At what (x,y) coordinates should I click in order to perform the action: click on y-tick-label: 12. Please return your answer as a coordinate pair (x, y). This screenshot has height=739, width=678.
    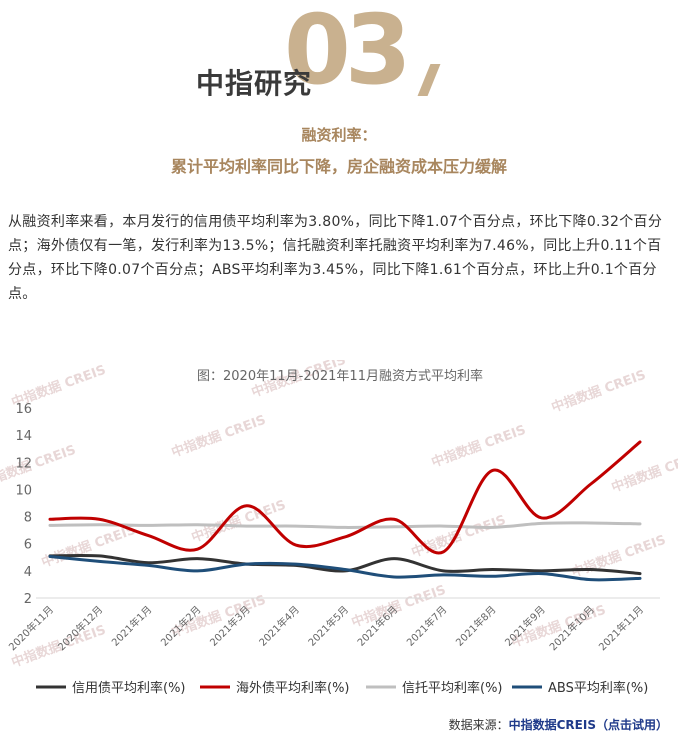
    Looking at the image, I should click on (23, 463).